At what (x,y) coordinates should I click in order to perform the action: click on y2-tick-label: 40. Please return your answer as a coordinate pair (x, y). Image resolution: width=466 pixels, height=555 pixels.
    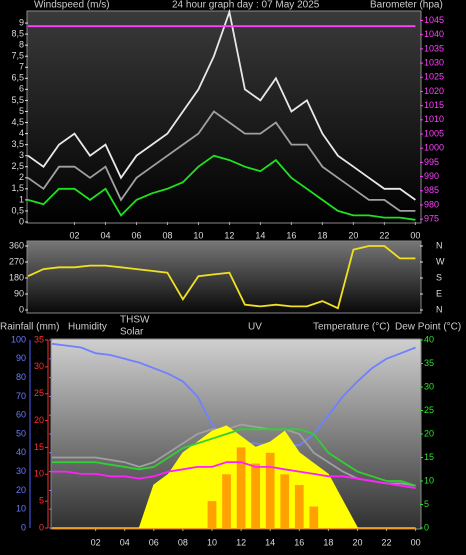
    Looking at the image, I should click on (429, 339).